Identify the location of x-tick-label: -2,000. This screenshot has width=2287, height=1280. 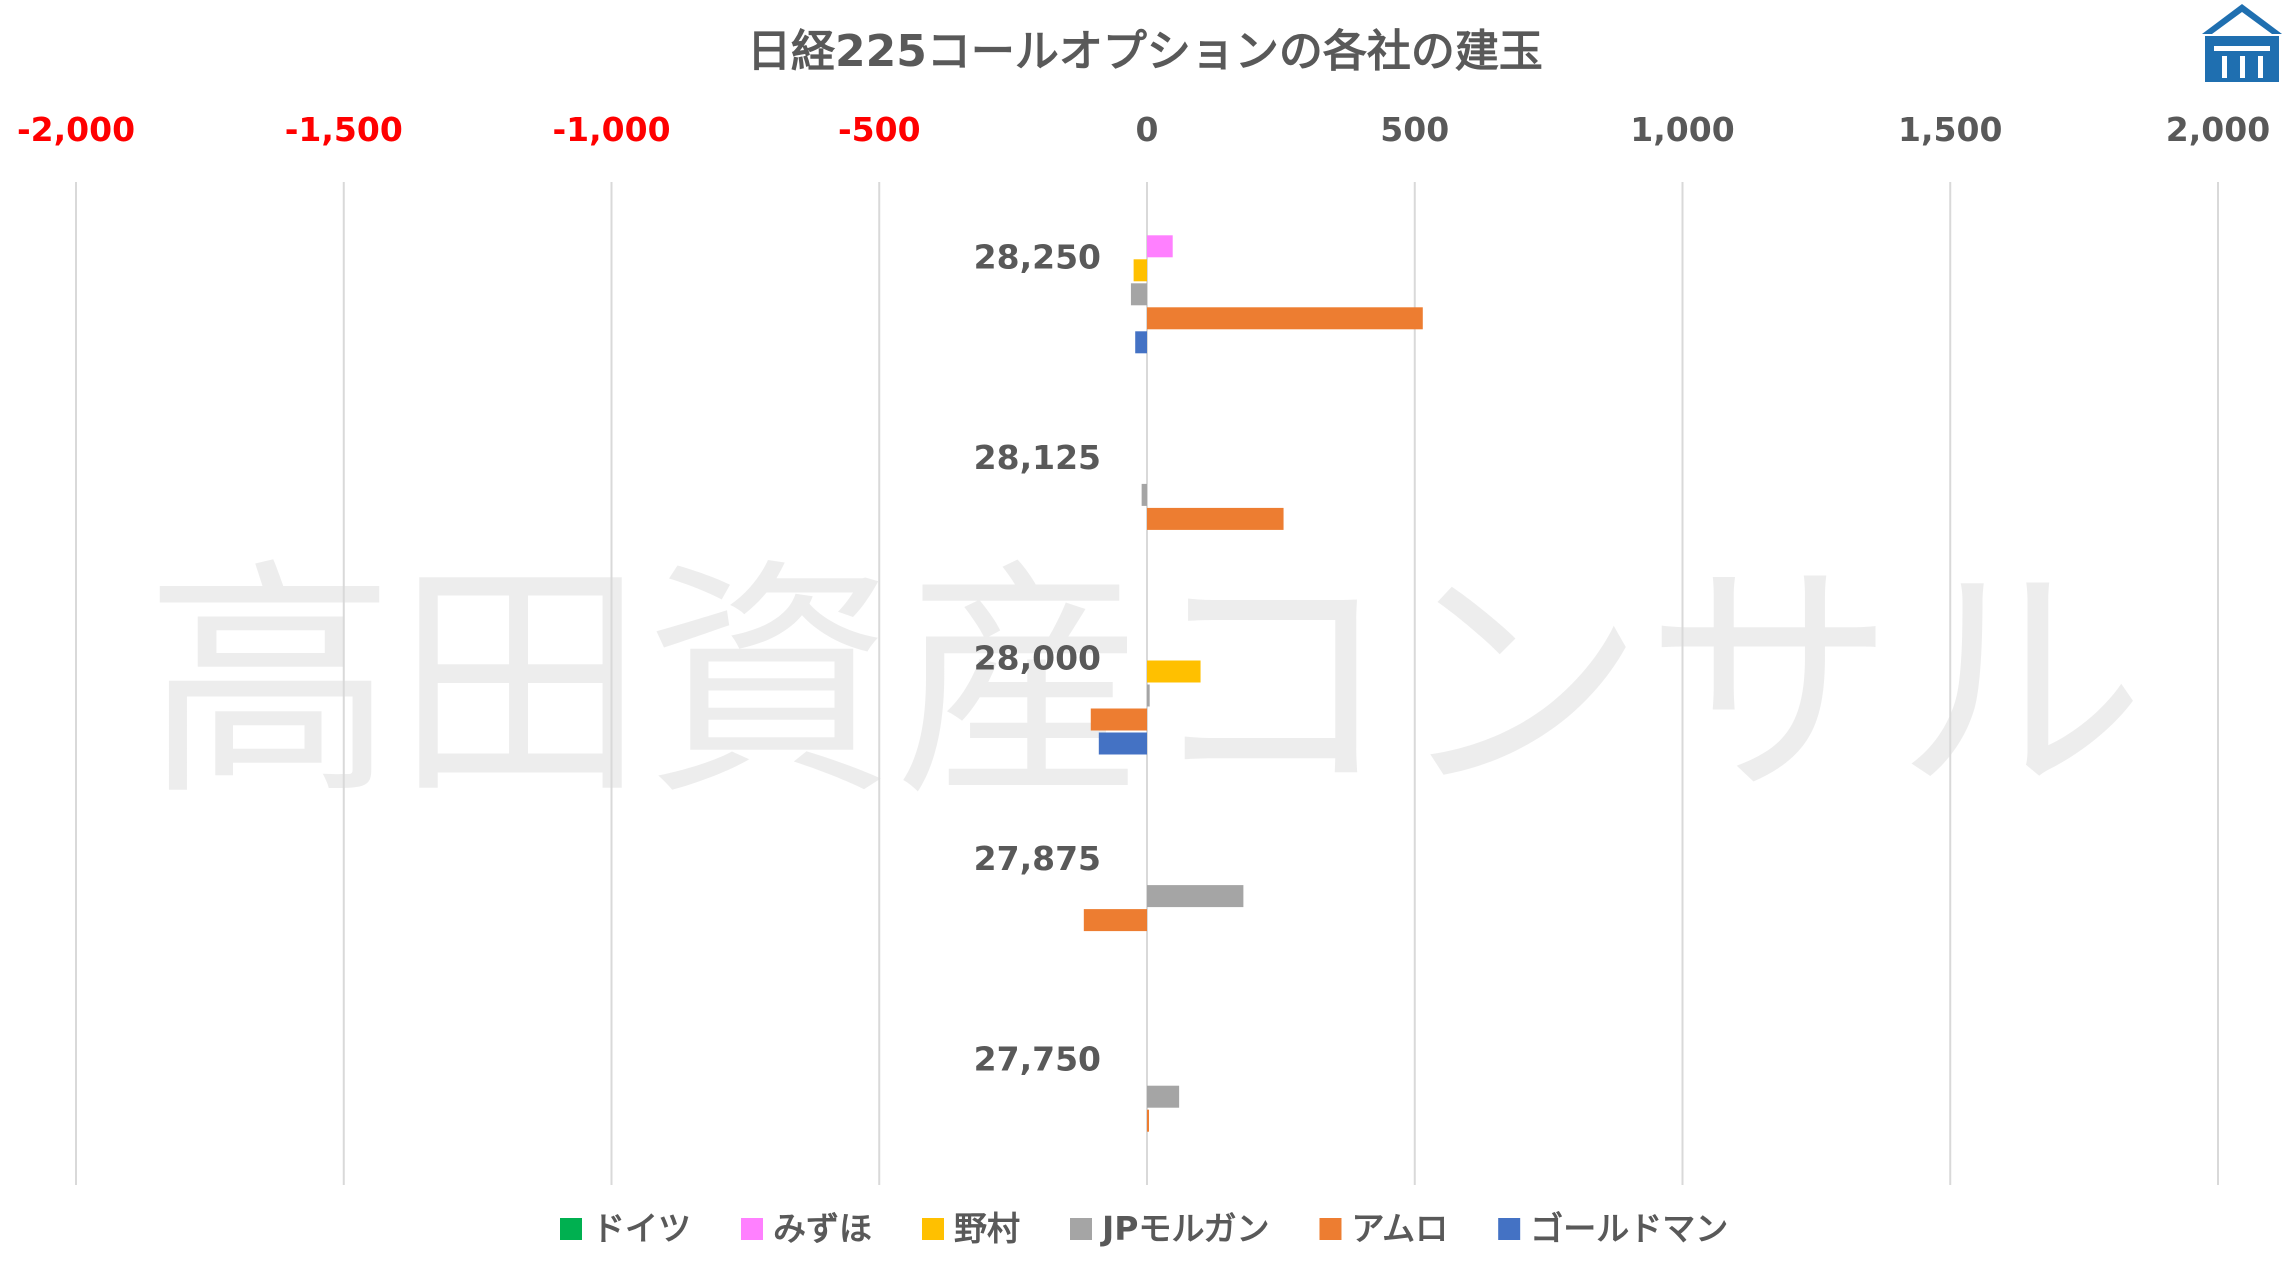
(76, 129).